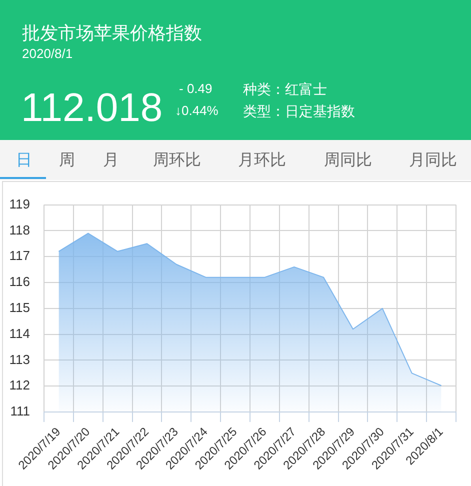 The width and height of the screenshot is (471, 486). I want to click on text: 周环比, so click(177, 160).